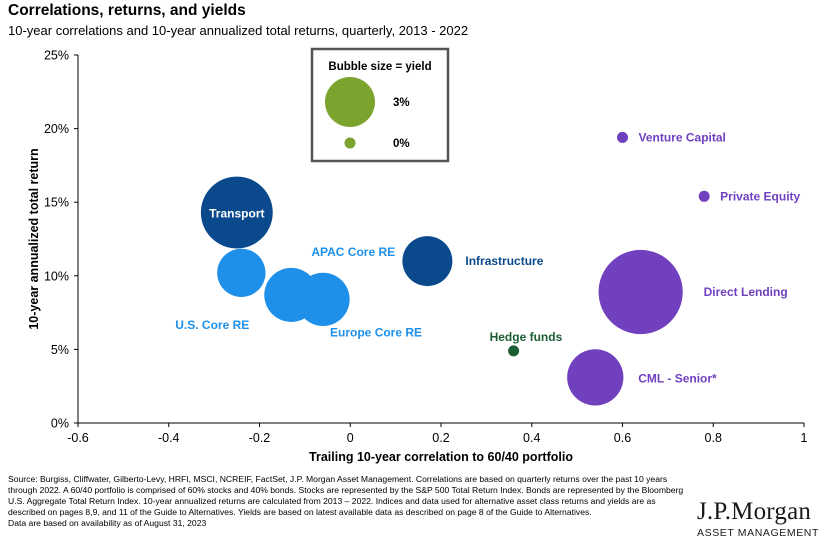 This screenshot has height=553, width=831. I want to click on bubble-direct-lending, so click(640, 292).